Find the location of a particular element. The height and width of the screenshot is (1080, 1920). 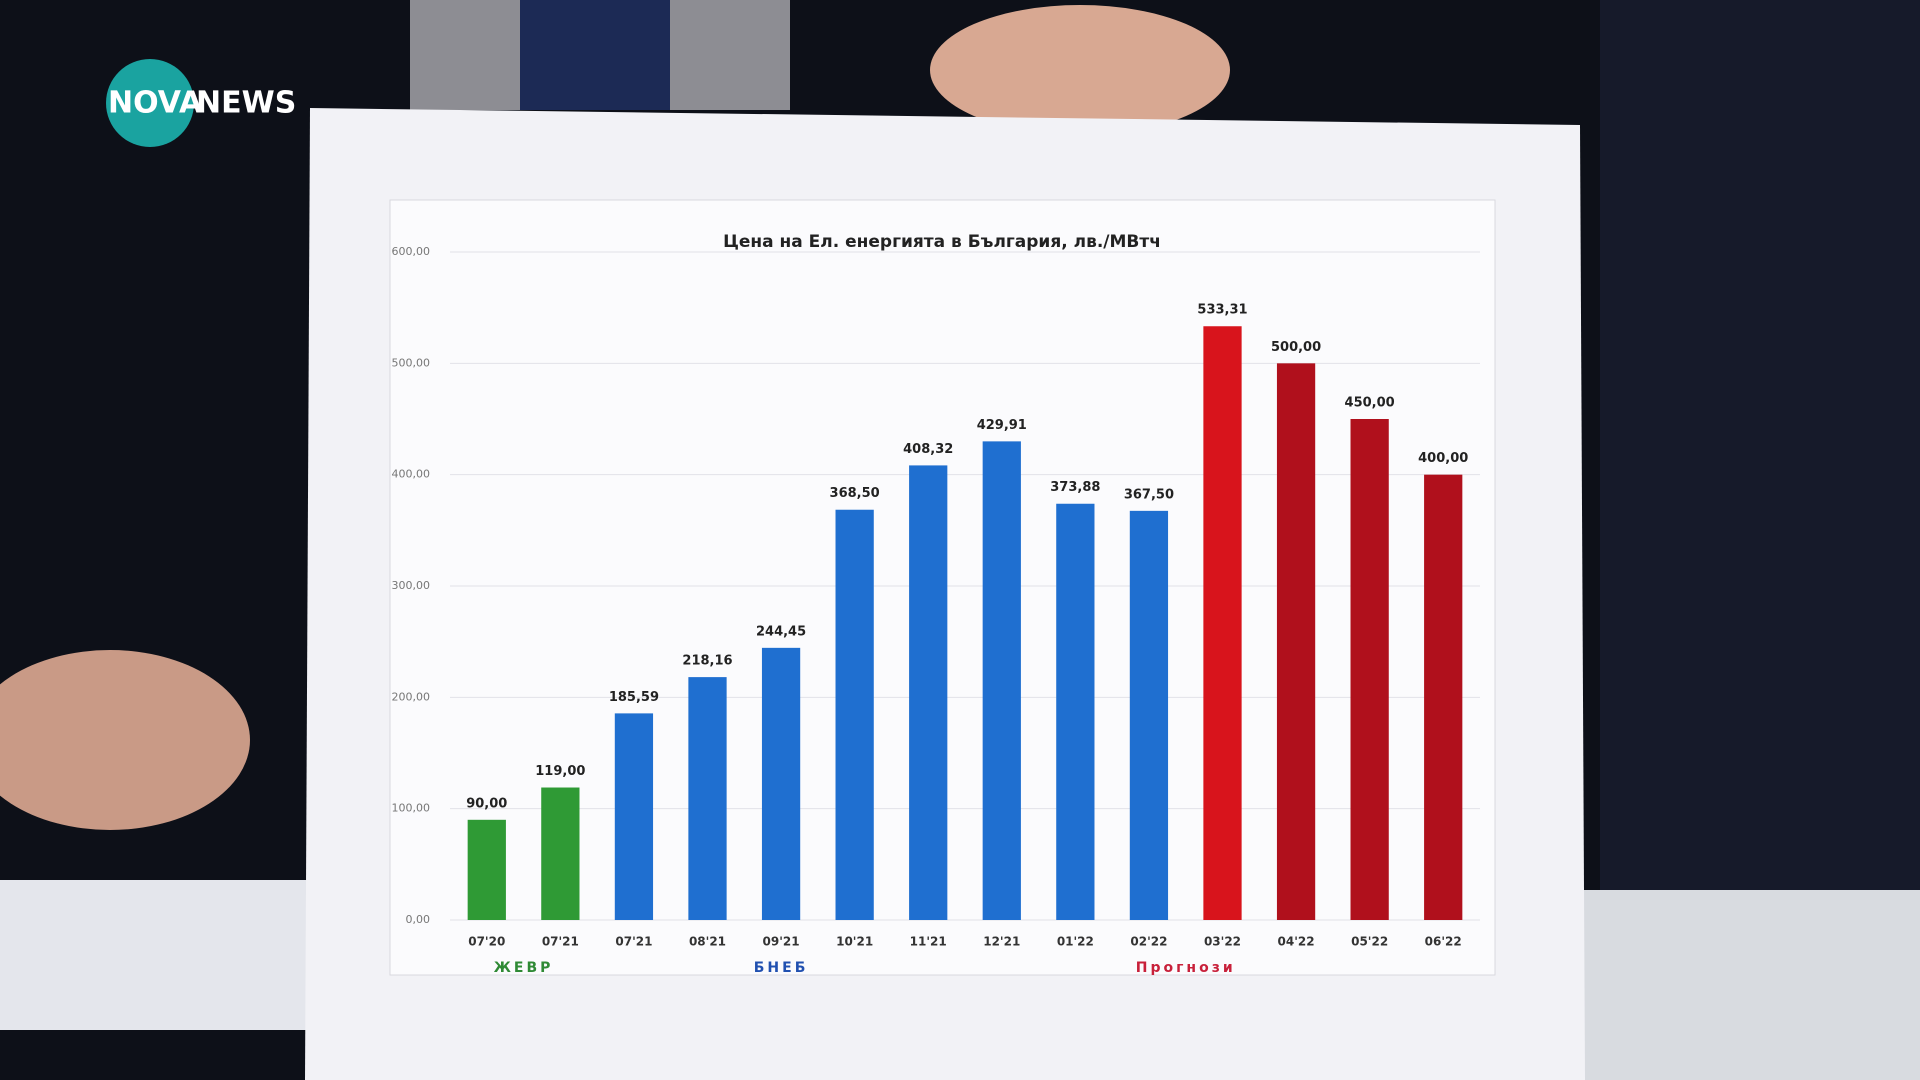

y-tick-label: 500,00 is located at coordinates (411, 362).